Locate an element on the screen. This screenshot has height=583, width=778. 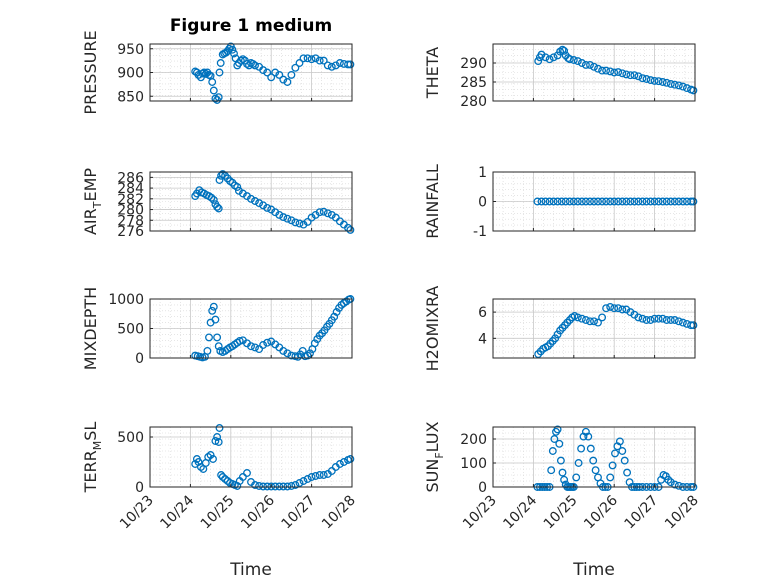
x-tick-label: 10/26 is located at coordinates (258, 512).